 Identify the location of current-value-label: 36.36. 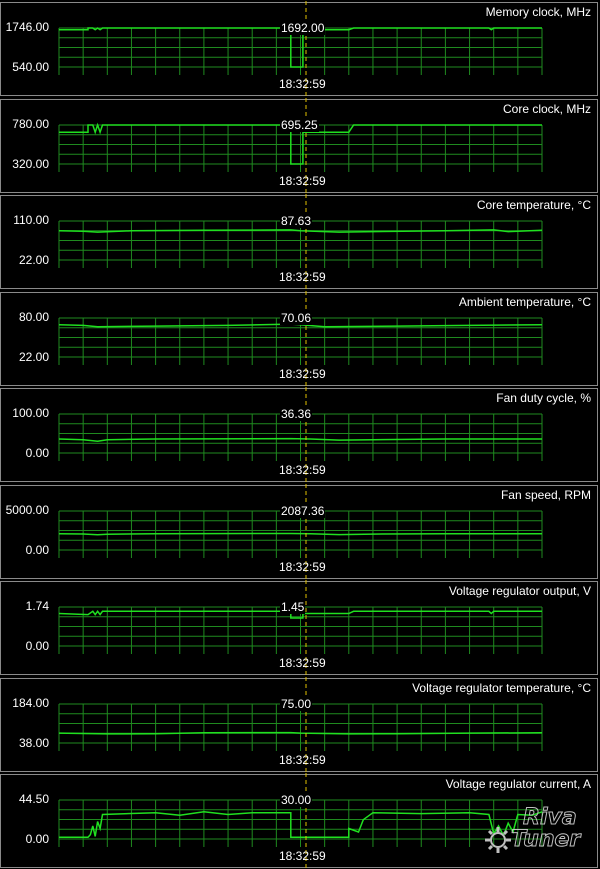
(296, 414).